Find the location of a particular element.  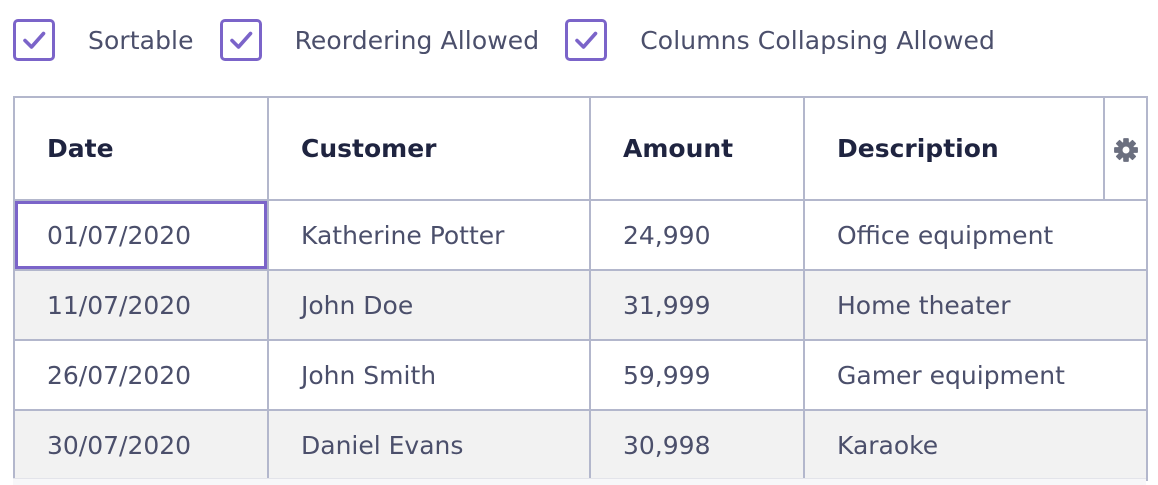

grid-horizontal-scrollbar is located at coordinates (579, 481).